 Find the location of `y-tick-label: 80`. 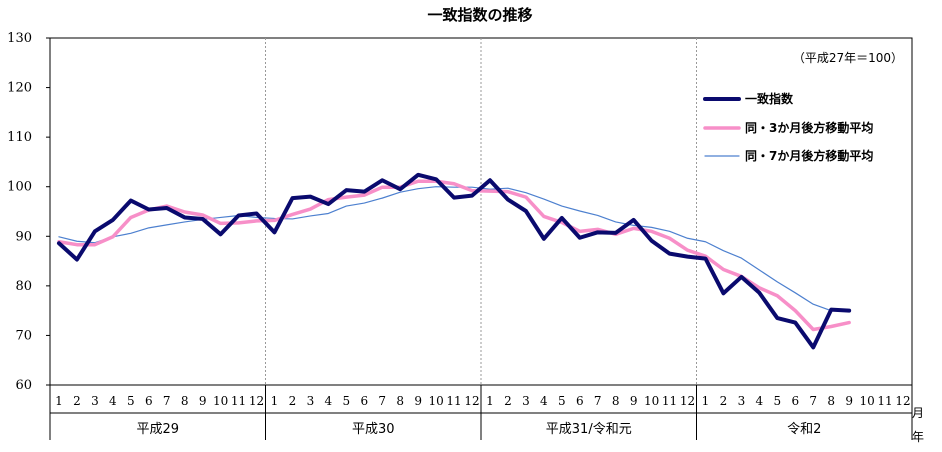

y-tick-label: 80 is located at coordinates (23, 286).